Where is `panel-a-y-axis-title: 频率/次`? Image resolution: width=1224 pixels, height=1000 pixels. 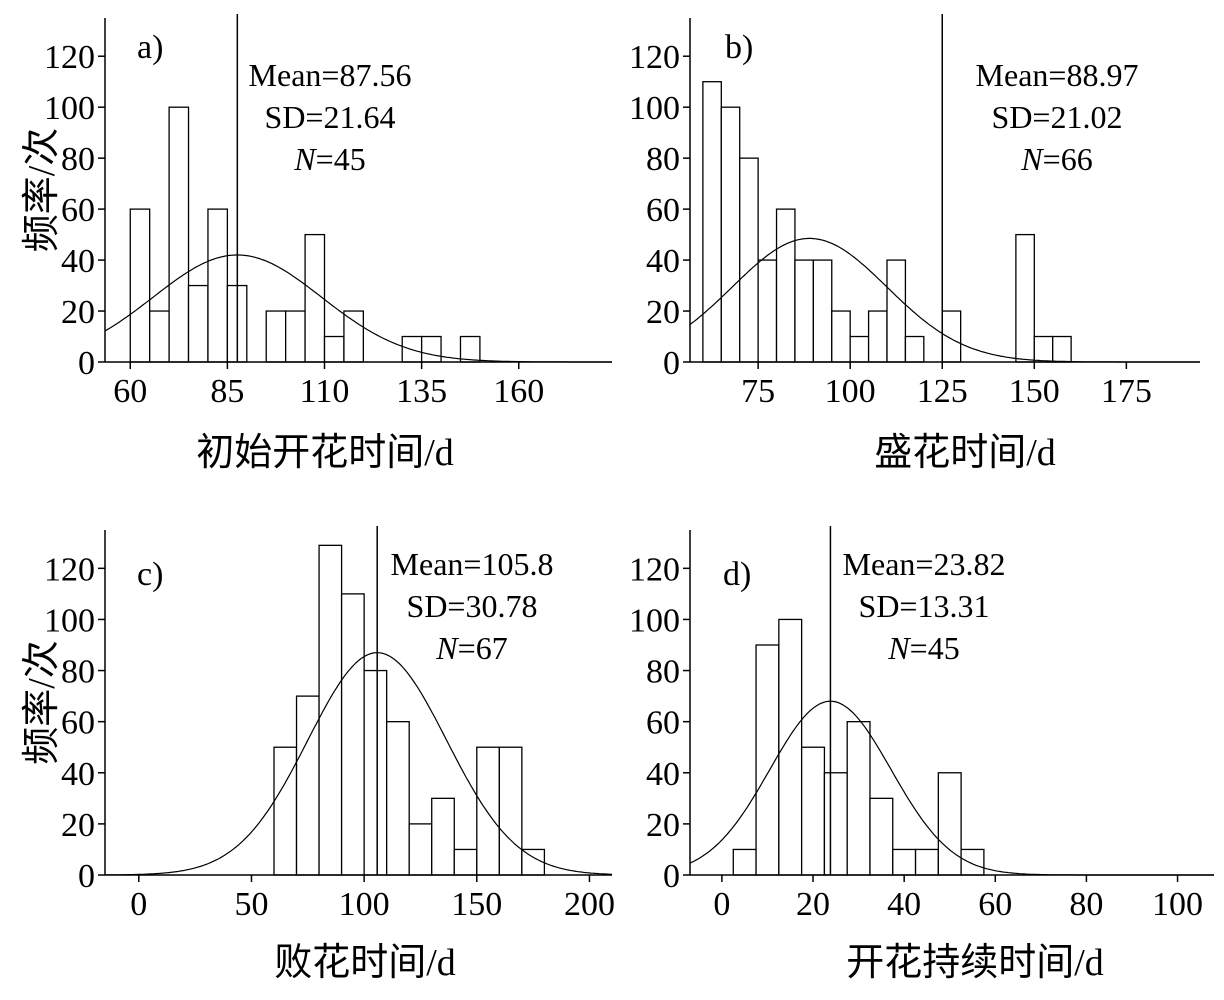 panel-a-y-axis-title: 频率/次 is located at coordinates (42, 190).